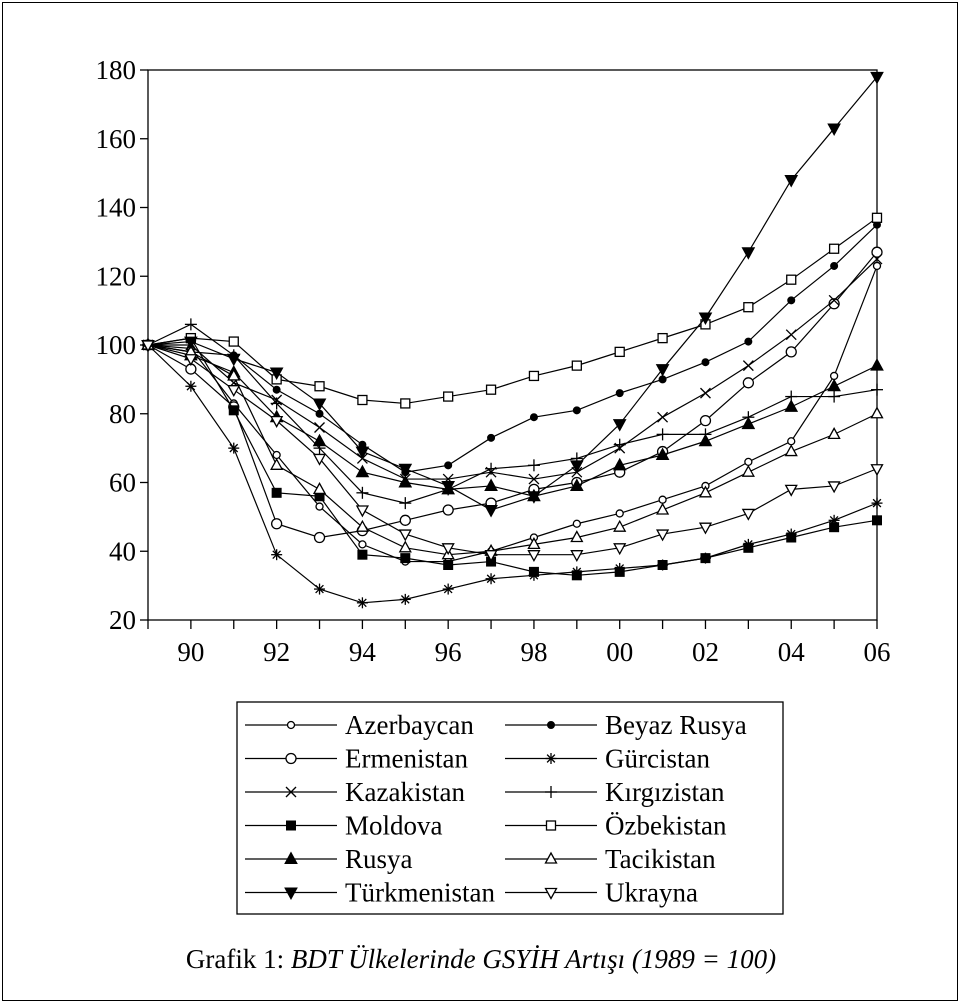 The width and height of the screenshot is (962, 1005). I want to click on data-point-Ukrayna-2006, so click(877, 470).